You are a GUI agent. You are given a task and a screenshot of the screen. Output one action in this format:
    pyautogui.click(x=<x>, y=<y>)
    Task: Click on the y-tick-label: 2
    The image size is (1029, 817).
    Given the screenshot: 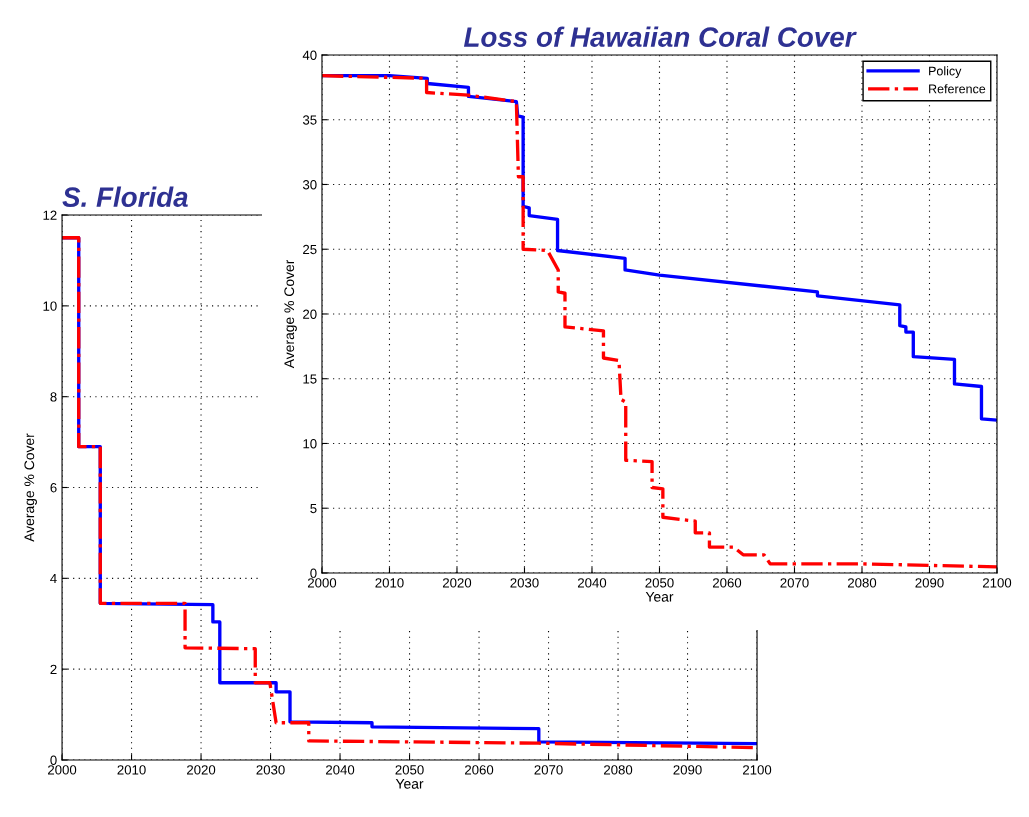 What is the action you would take?
    pyautogui.click(x=53, y=669)
    